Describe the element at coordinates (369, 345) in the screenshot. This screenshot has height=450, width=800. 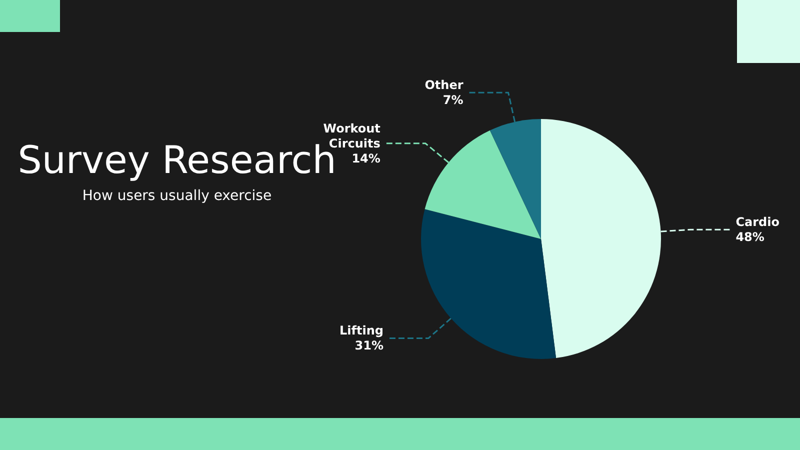
I see `data-label: 31%` at that location.